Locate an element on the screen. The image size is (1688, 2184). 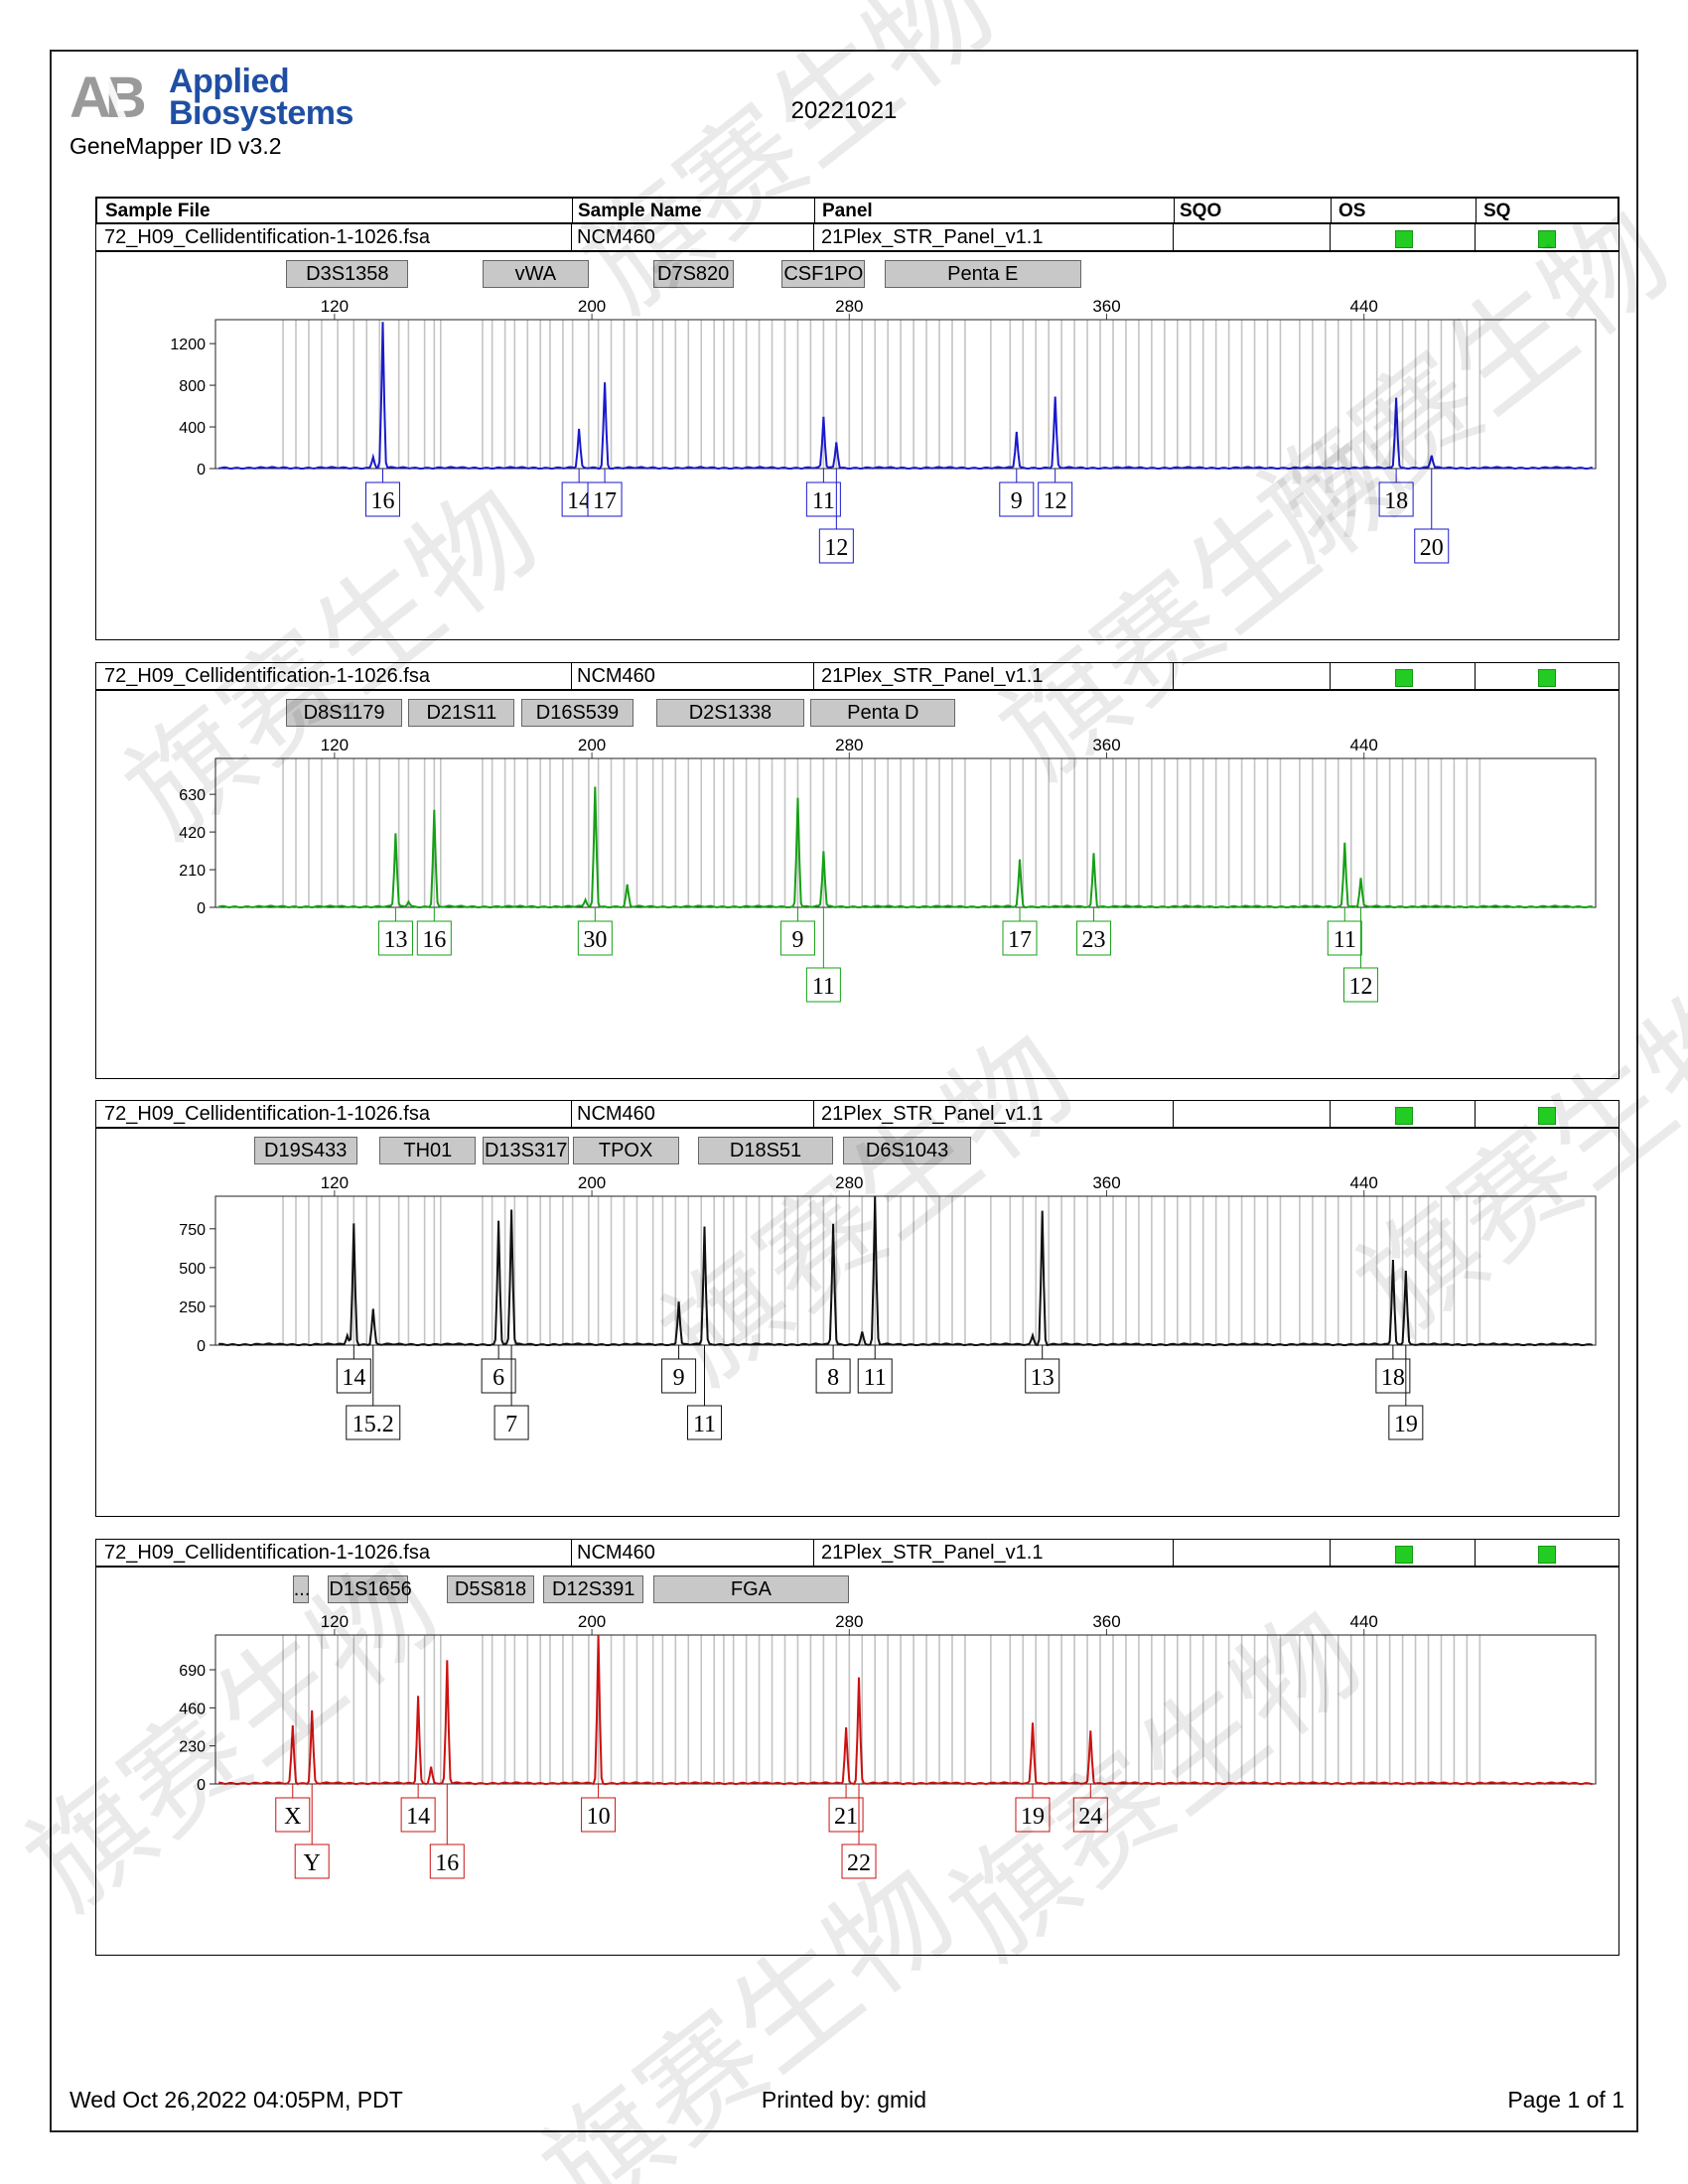
allele-label: 19 is located at coordinates (1406, 1422).